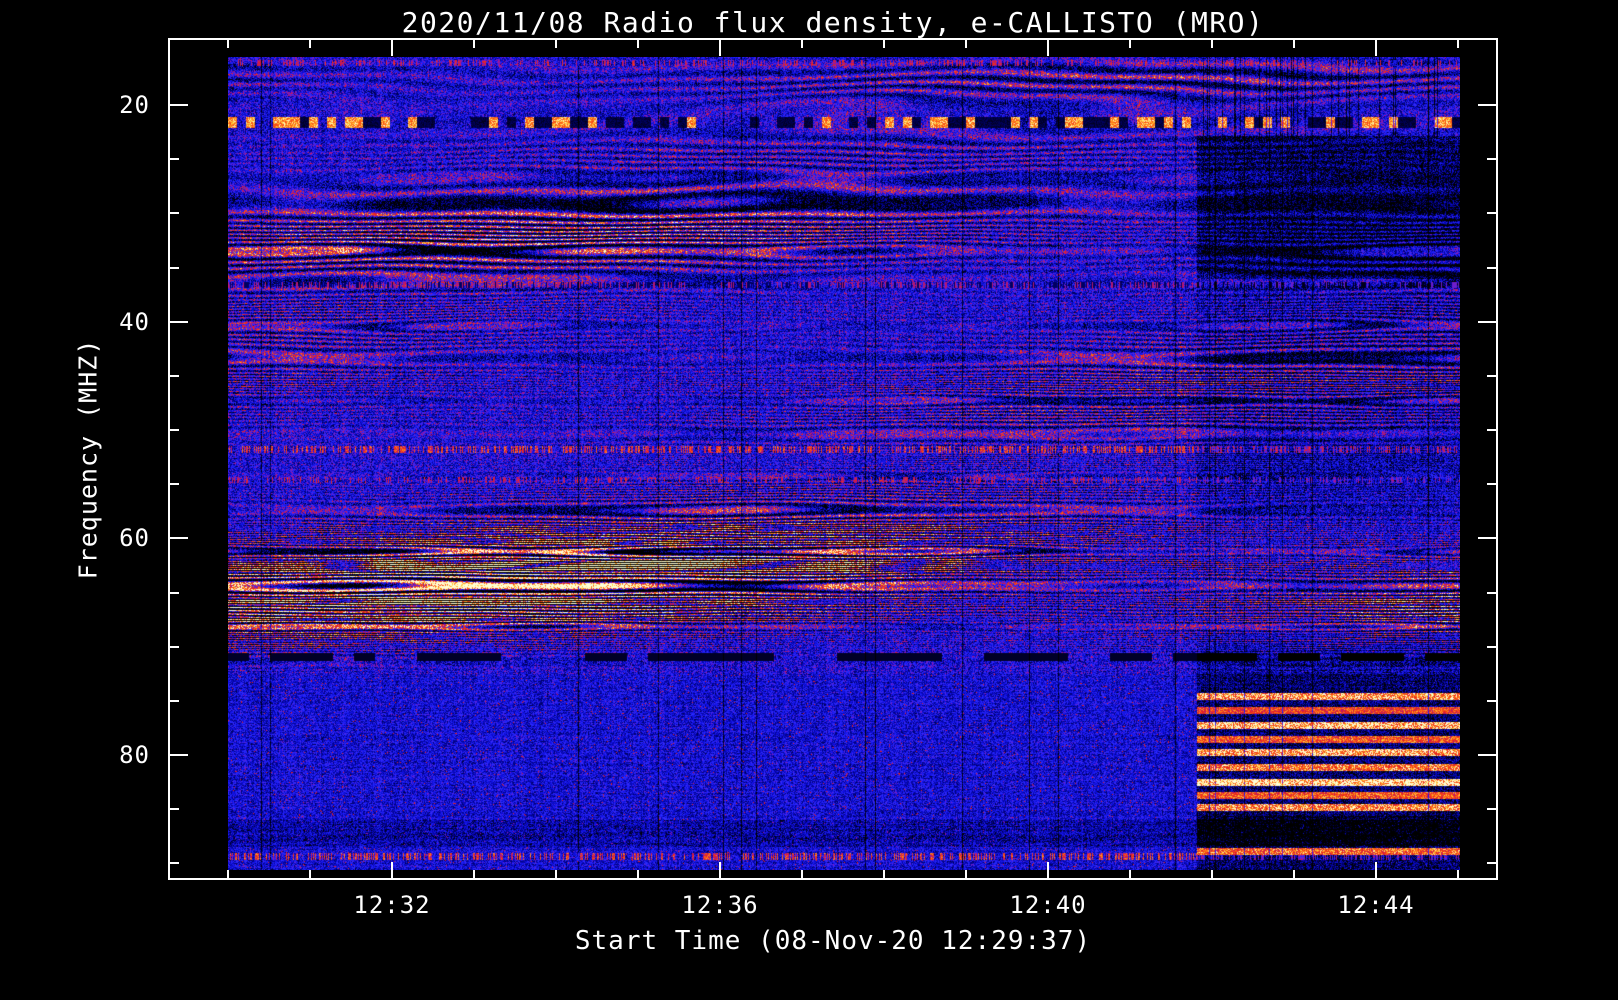 The width and height of the screenshot is (1618, 1000). Describe the element at coordinates (392, 905) in the screenshot. I see `x-tick-label: 12:32` at that location.